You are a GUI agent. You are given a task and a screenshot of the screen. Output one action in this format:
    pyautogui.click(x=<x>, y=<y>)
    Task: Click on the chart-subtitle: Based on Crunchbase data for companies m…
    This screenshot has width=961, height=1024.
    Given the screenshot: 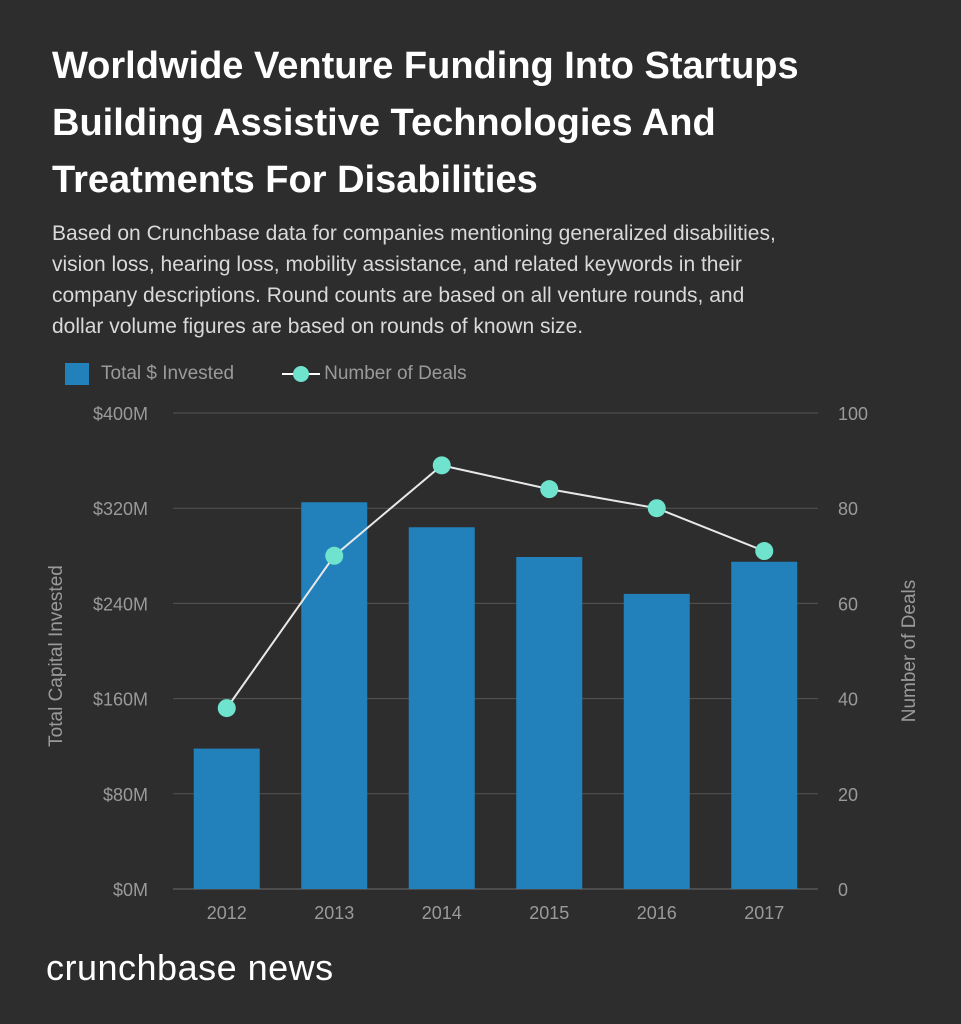 What is the action you would take?
    pyautogui.click(x=492, y=280)
    